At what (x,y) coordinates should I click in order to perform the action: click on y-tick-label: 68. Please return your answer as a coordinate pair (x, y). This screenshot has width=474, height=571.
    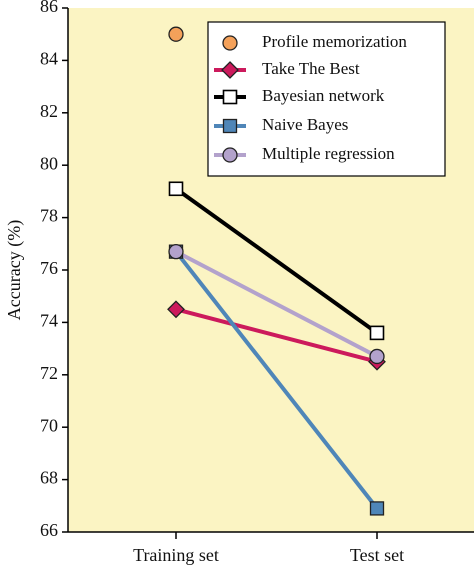
    Looking at the image, I should click on (49, 478).